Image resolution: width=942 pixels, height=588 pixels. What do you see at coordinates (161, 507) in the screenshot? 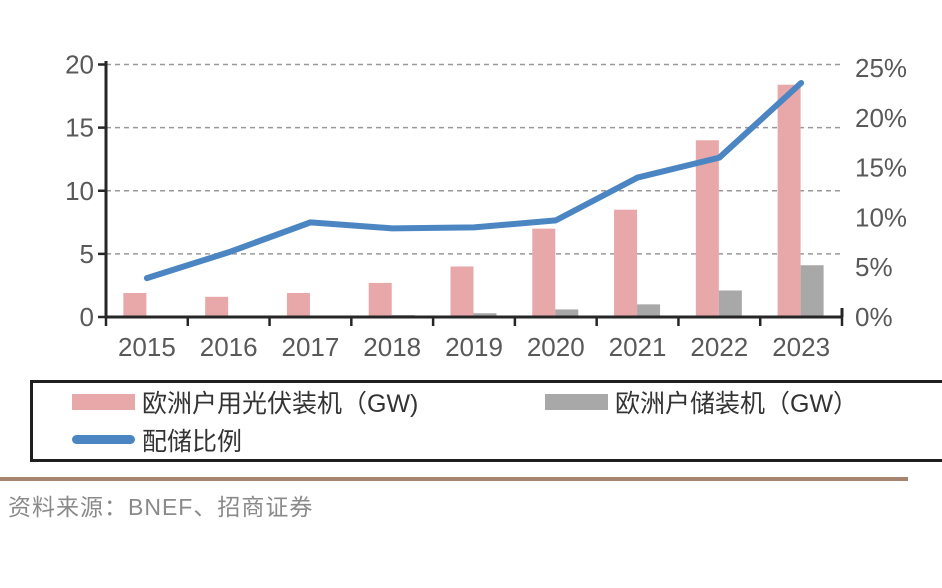
I see `source-note: 资料来源：BNEF、招商证券` at bounding box center [161, 507].